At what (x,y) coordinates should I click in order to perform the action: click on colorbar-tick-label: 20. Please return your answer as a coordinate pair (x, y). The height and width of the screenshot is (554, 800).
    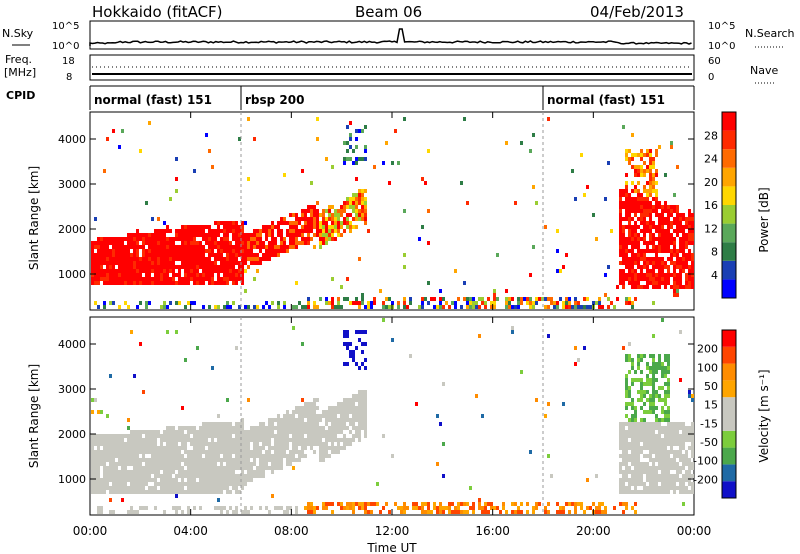
    Looking at the image, I should click on (711, 182).